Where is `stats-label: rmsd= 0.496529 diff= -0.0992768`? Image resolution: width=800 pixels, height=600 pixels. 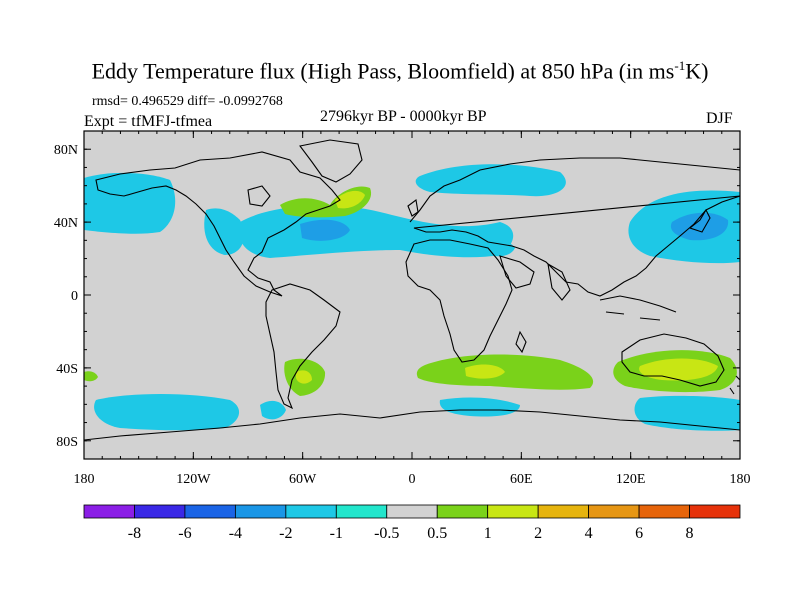
stats-label: rmsd= 0.496529 diff= -0.0992768 is located at coordinates (187, 101).